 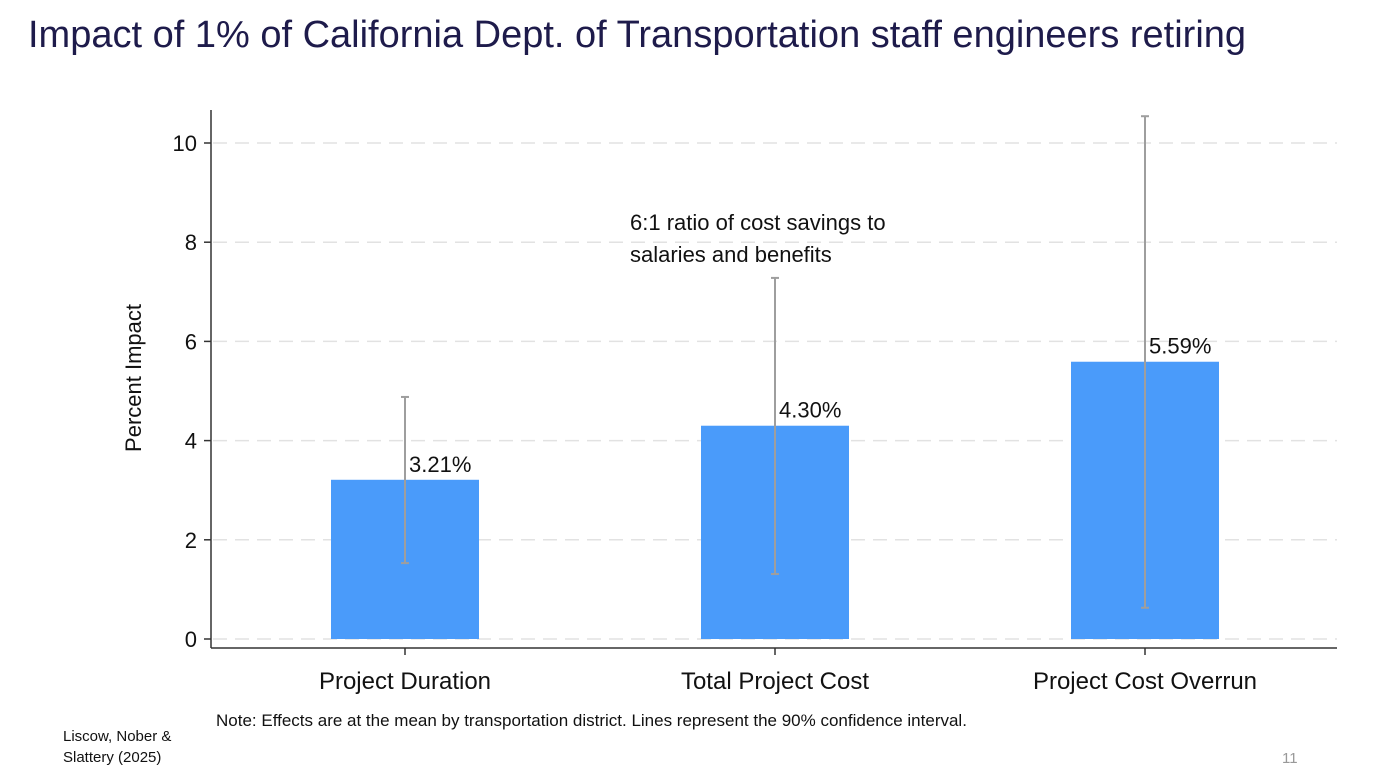 I want to click on chart-annotation: salaries and benefits, so click(x=731, y=254).